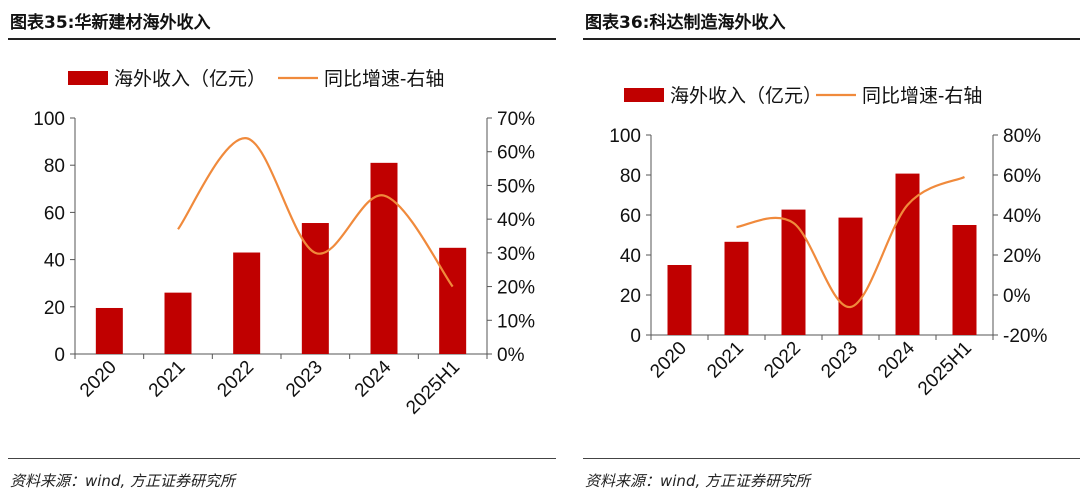  What do you see at coordinates (516, 153) in the screenshot?
I see `left-y2-tick-label: 60%` at bounding box center [516, 153].